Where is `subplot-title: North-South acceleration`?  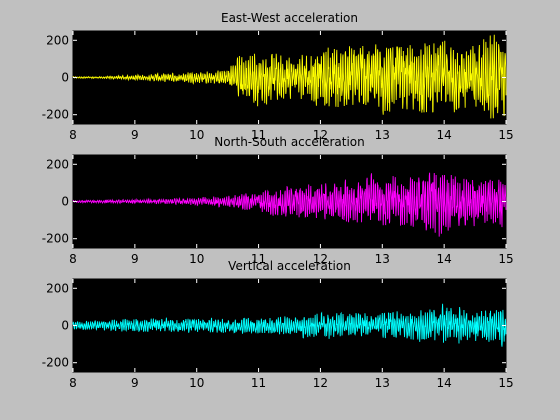
subplot-title: North-South acceleration is located at coordinates (289, 142).